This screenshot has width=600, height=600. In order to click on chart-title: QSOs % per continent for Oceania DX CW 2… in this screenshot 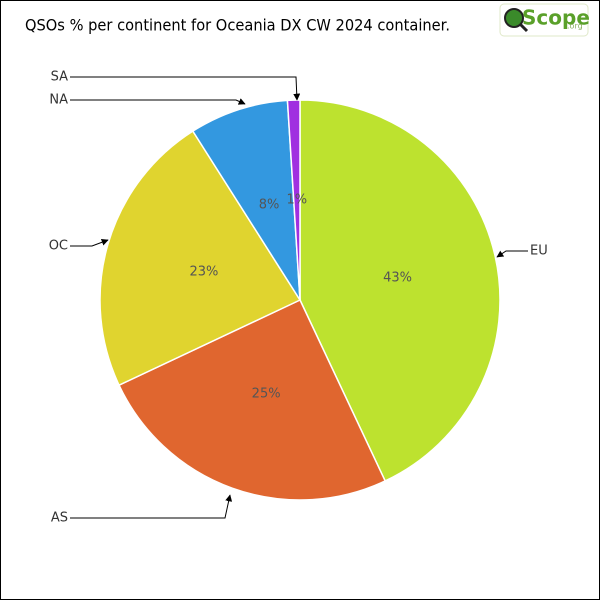, I will do `click(237, 25)`.